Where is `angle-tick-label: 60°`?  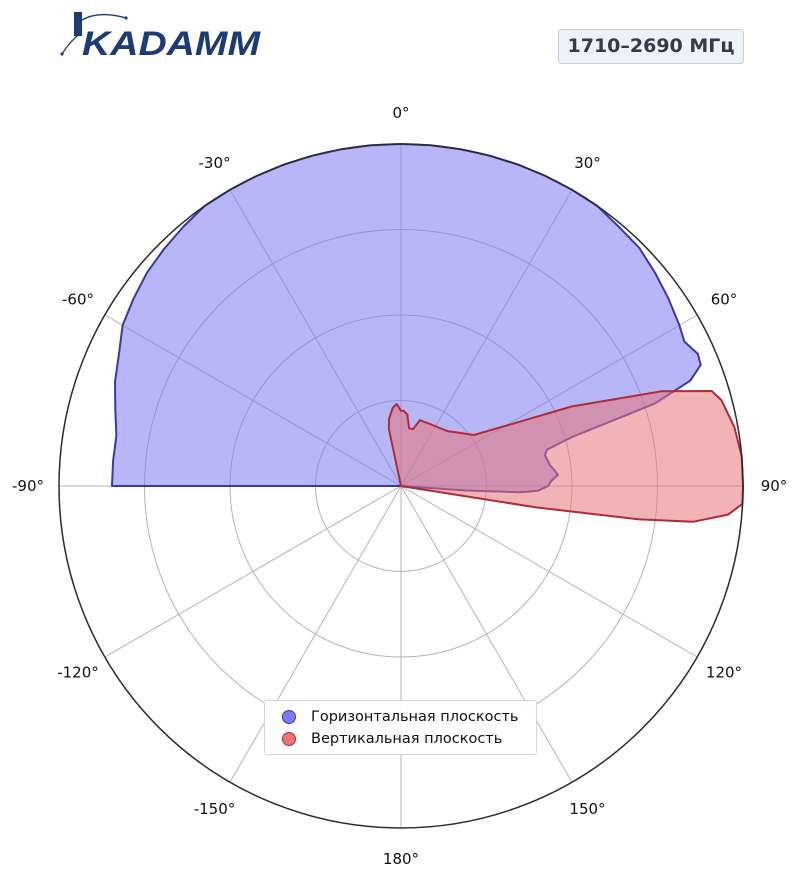
angle-tick-label: 60° is located at coordinates (724, 300).